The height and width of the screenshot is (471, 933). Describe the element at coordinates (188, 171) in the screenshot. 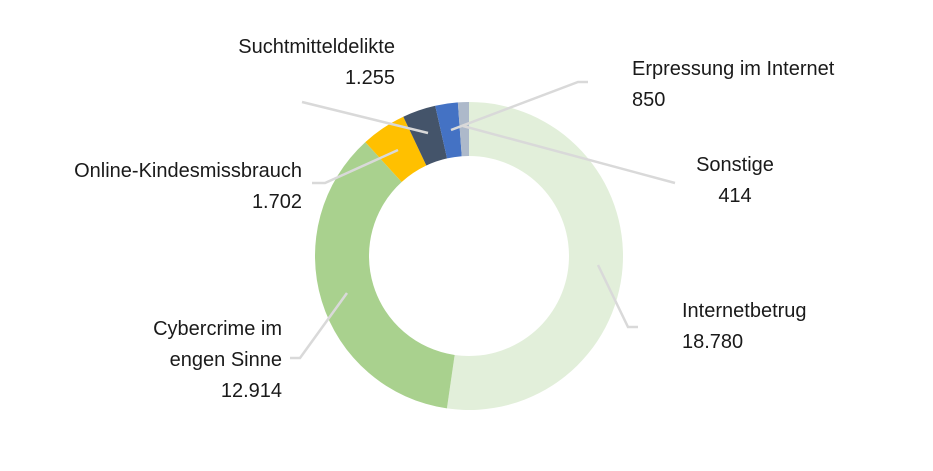

I see `slice-label: Online-Kindesmissbrauch` at that location.